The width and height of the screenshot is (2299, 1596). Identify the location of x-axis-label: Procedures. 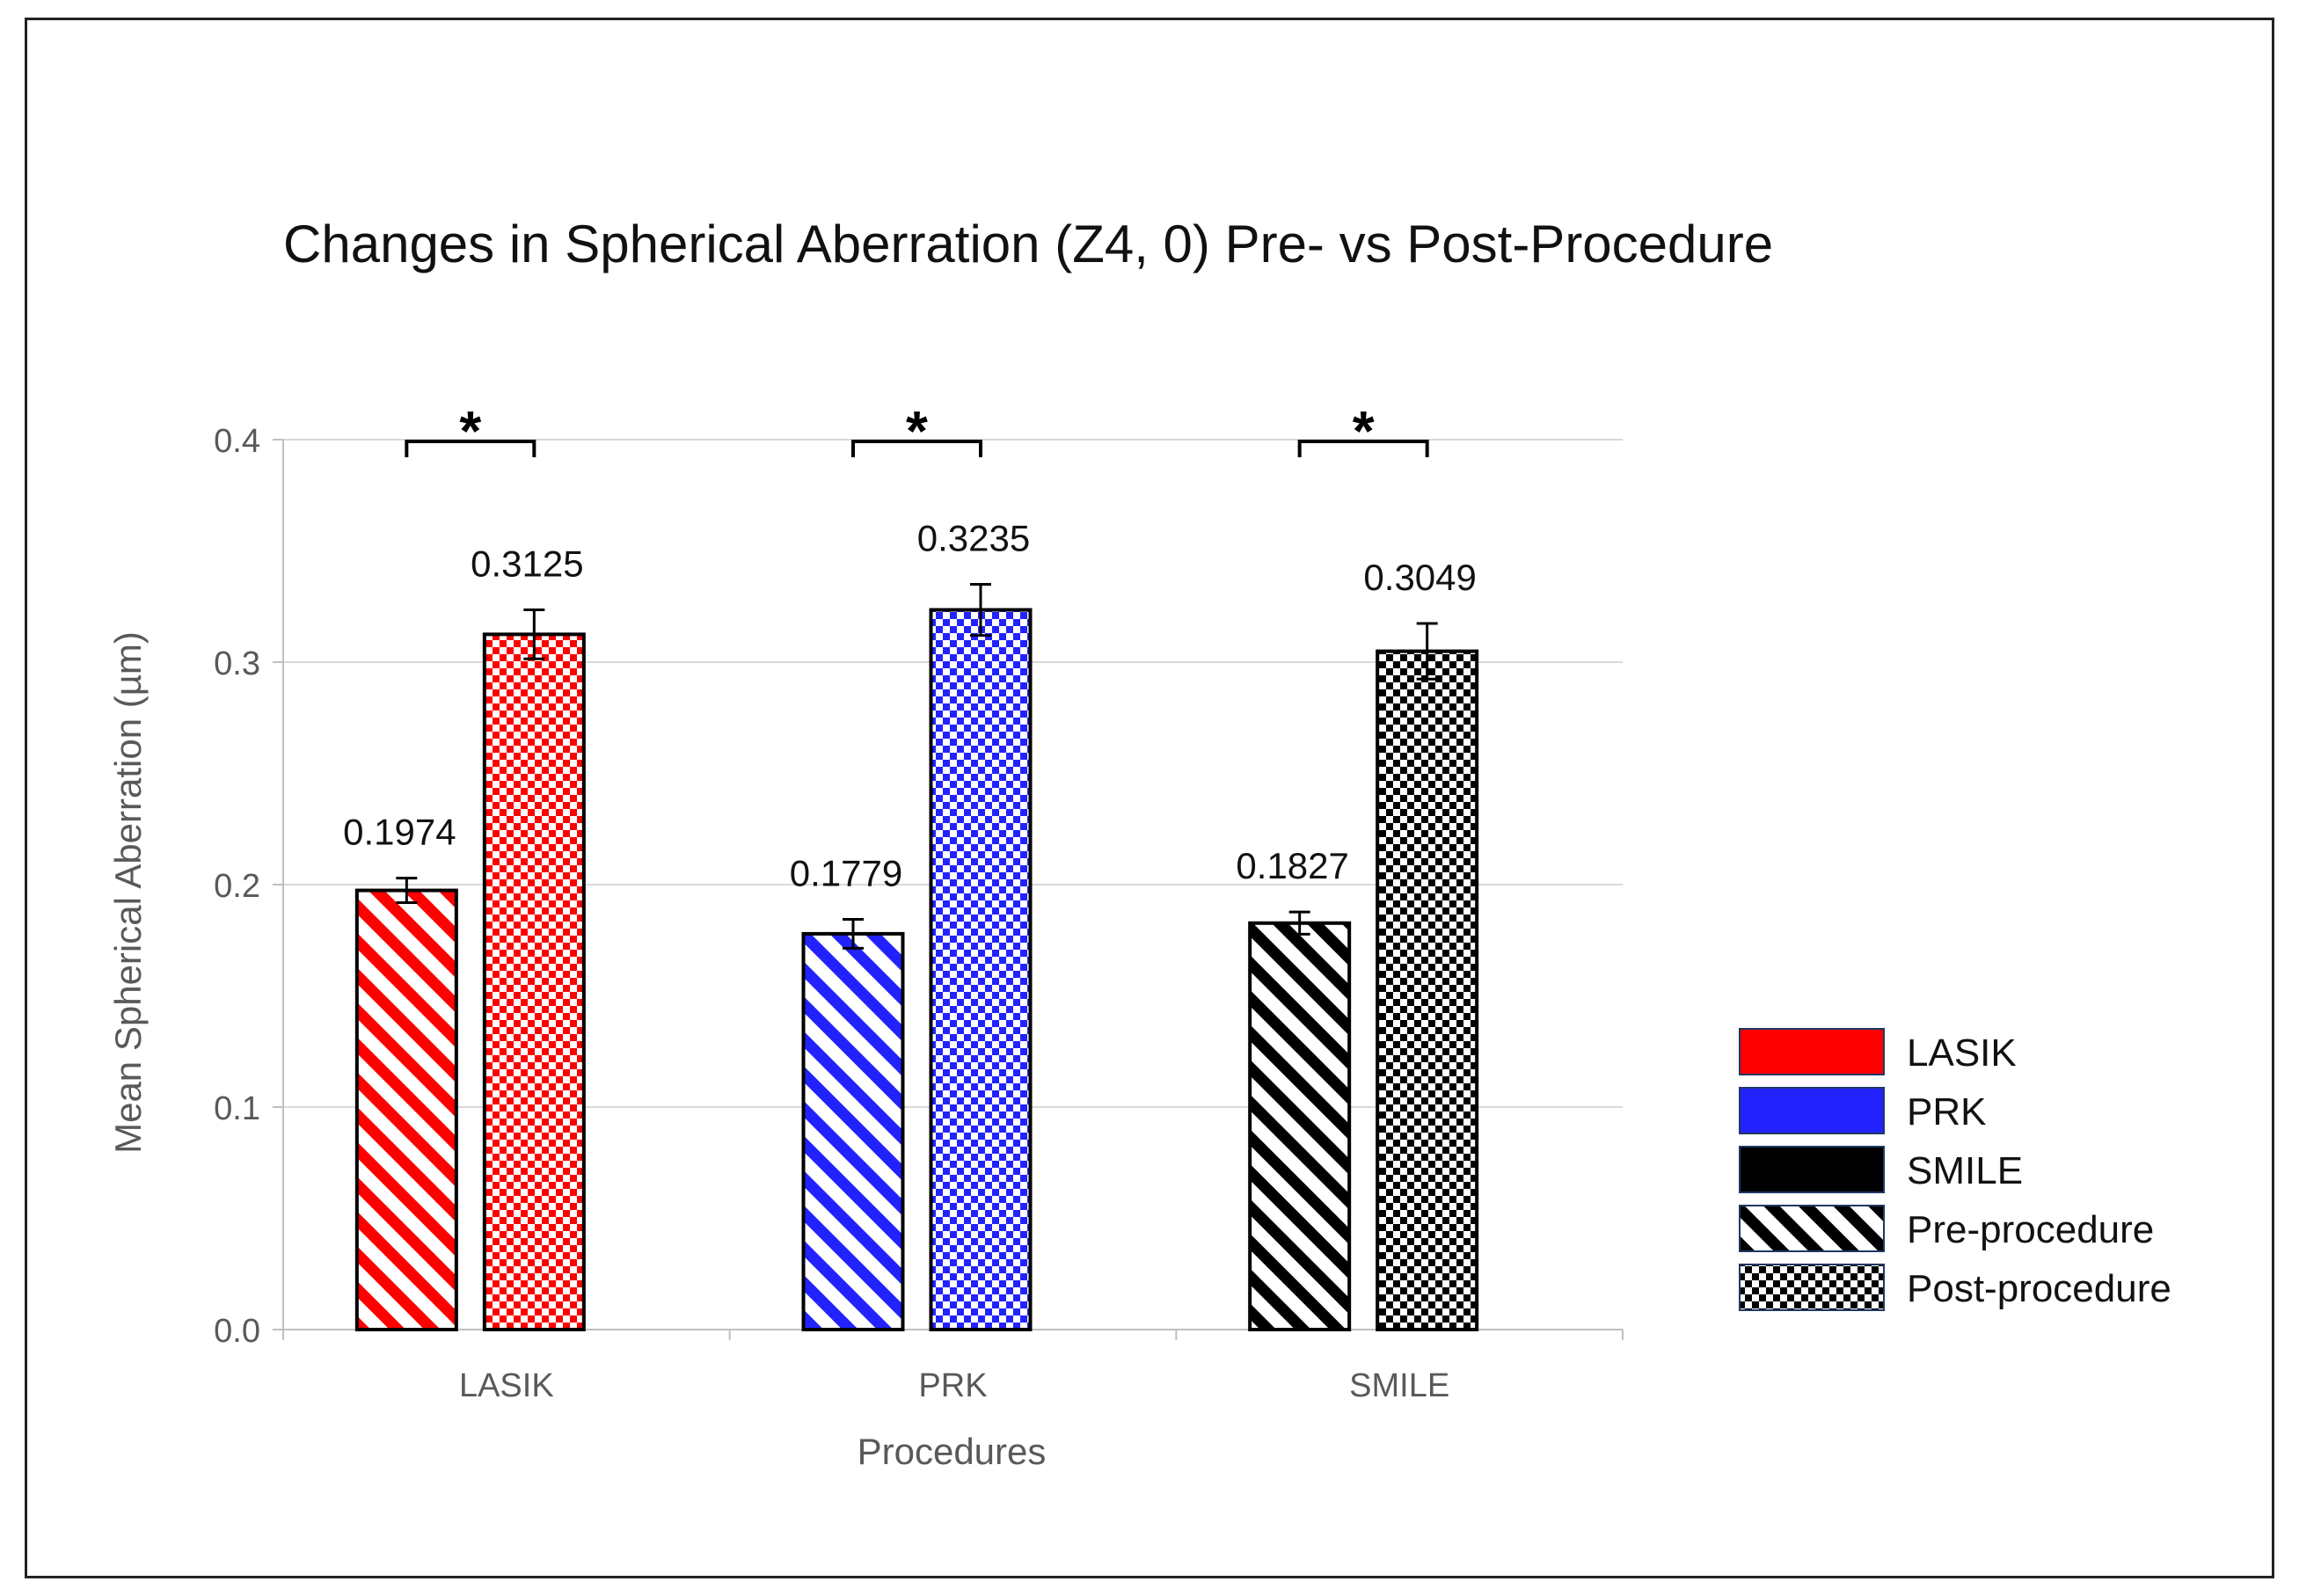
(952, 1451).